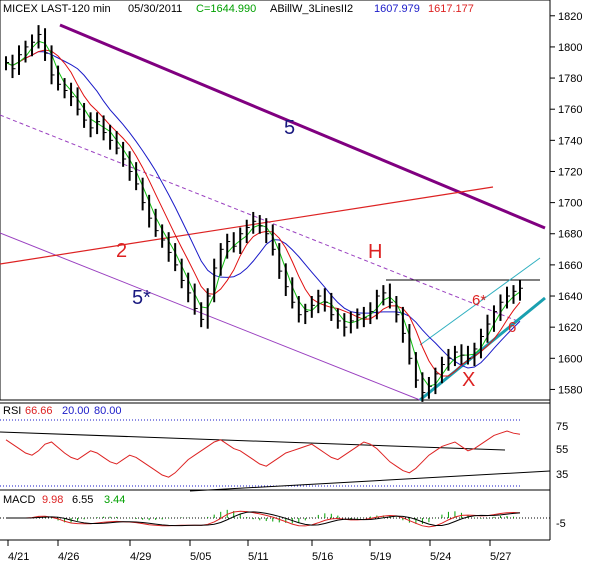 Image resolution: width=592 pixels, height=566 pixels. I want to click on price-tick-label: 1680, so click(570, 235).